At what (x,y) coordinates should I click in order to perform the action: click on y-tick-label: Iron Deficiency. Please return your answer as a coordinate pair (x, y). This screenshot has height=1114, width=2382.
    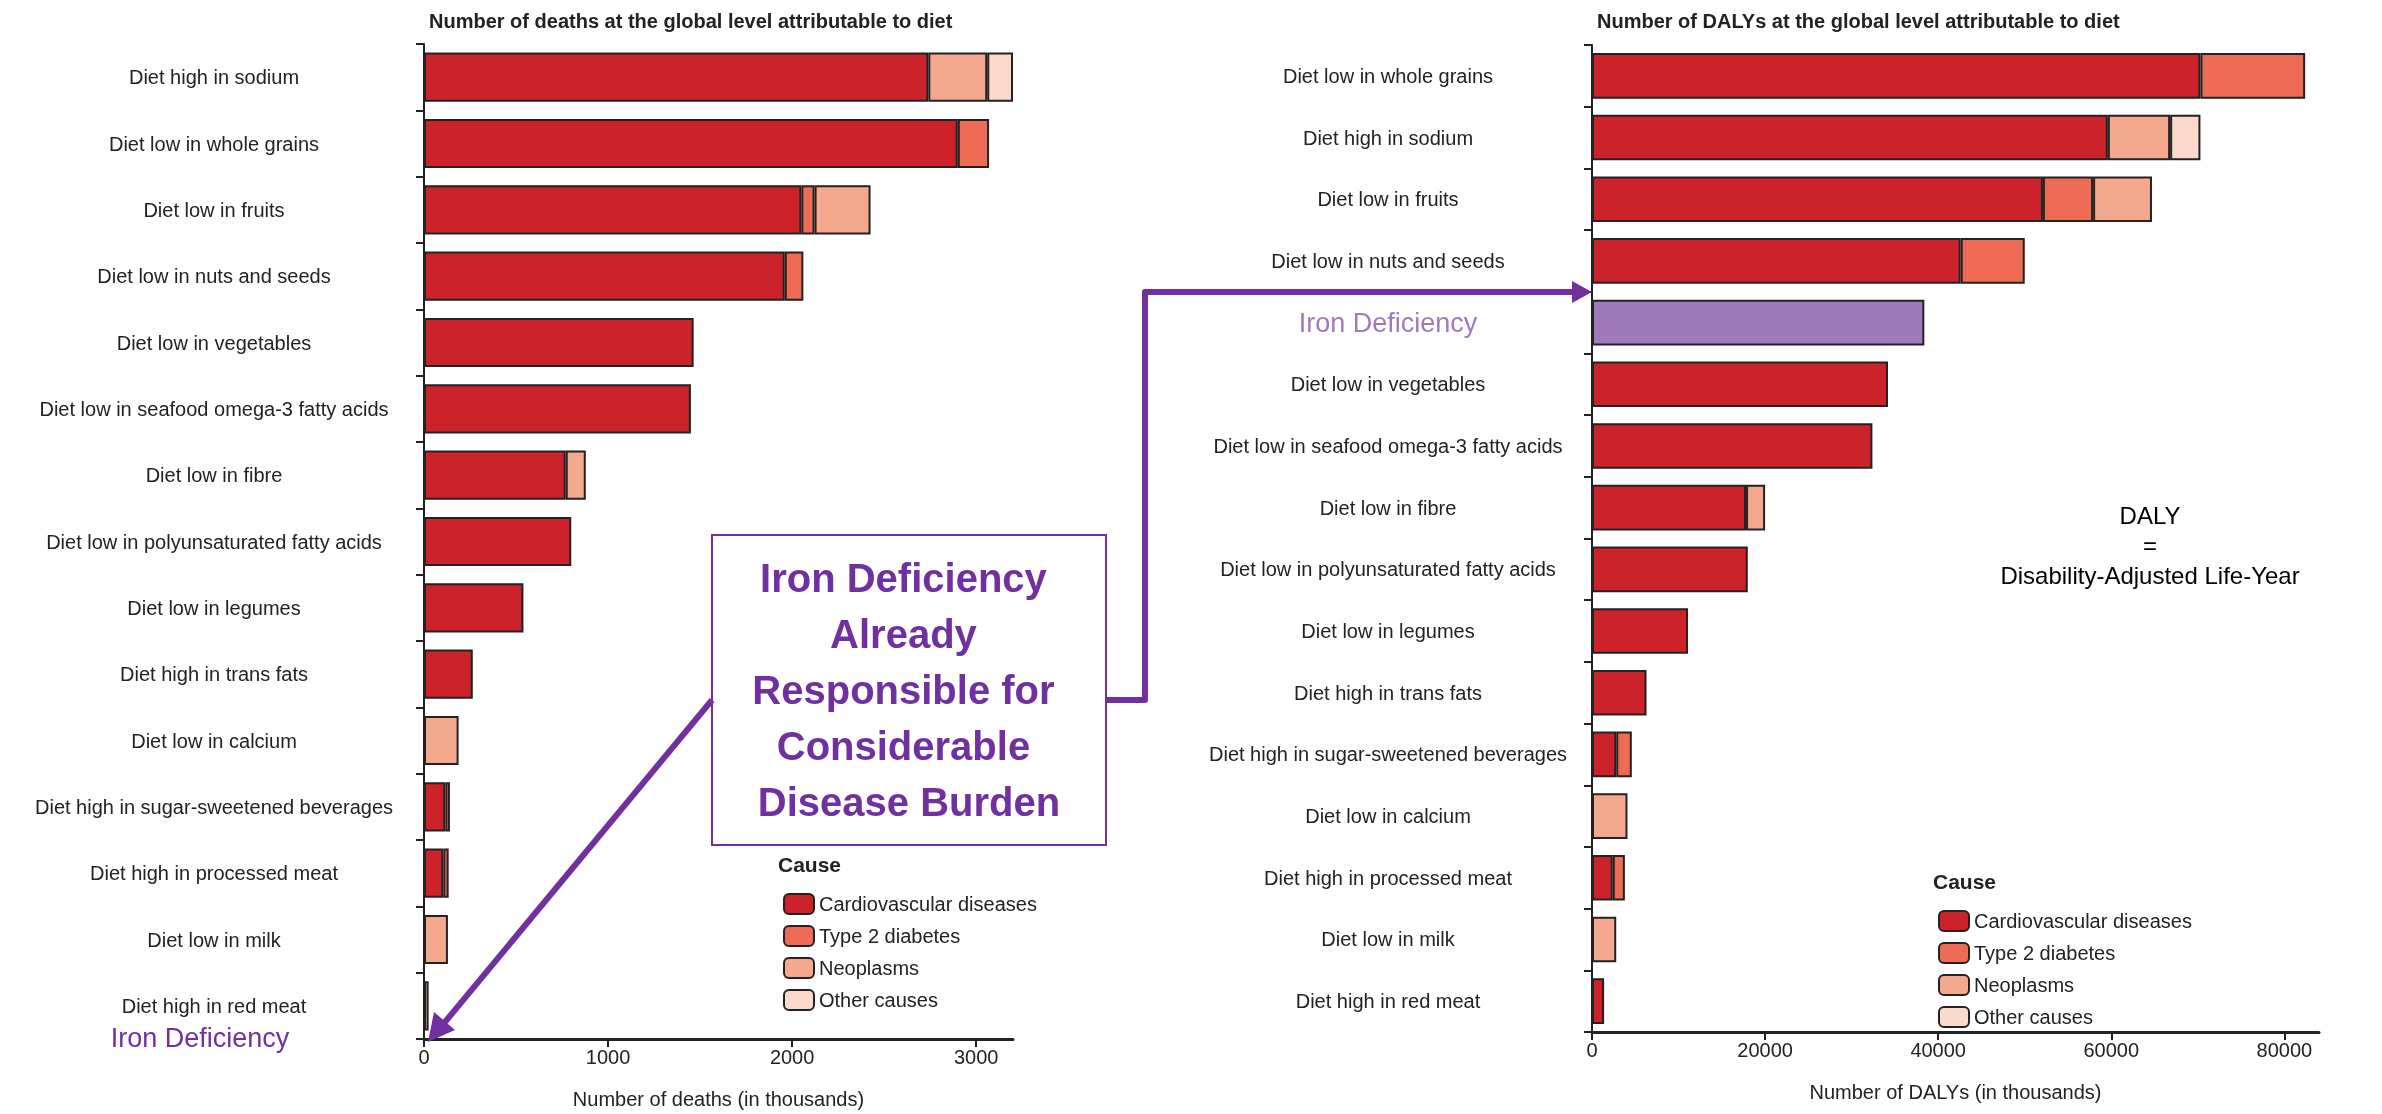
    Looking at the image, I should click on (1388, 322).